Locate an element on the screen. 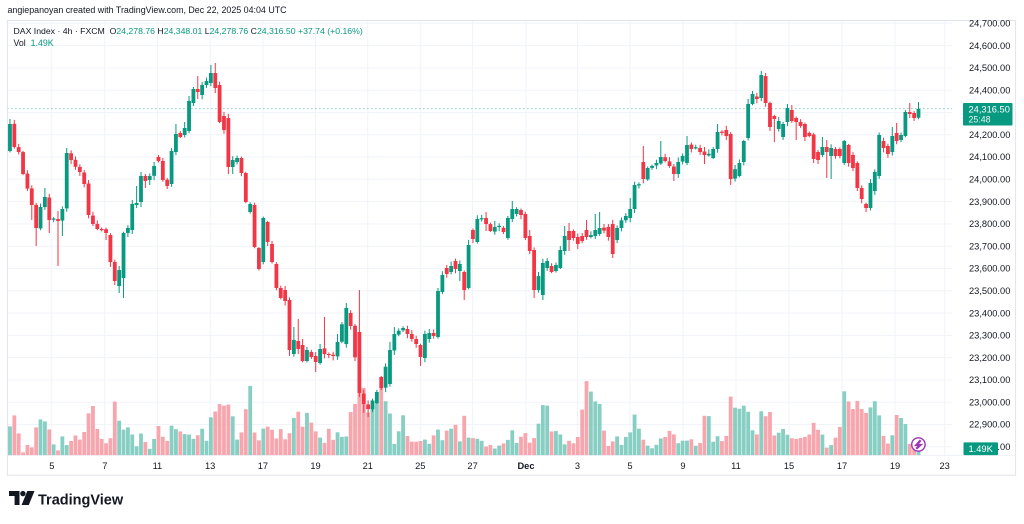 This screenshot has width=1024, height=524. svg-text: 24,700.00 is located at coordinates (989, 24).